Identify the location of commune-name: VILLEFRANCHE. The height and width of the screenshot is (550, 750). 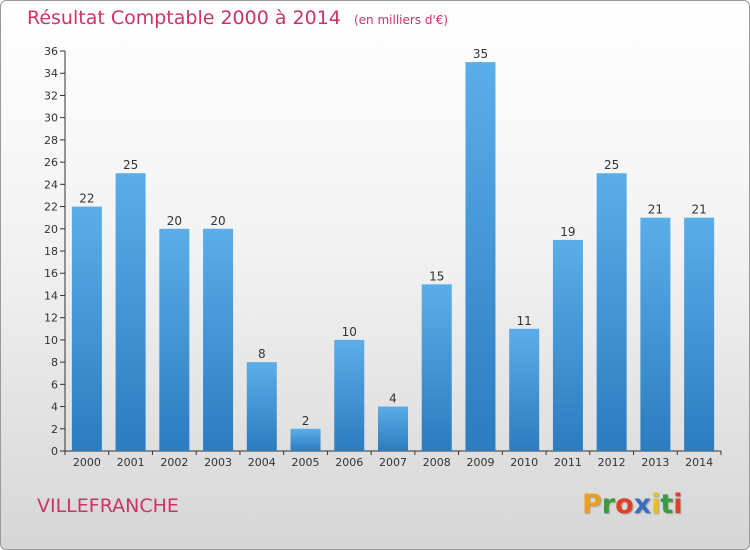
(108, 506).